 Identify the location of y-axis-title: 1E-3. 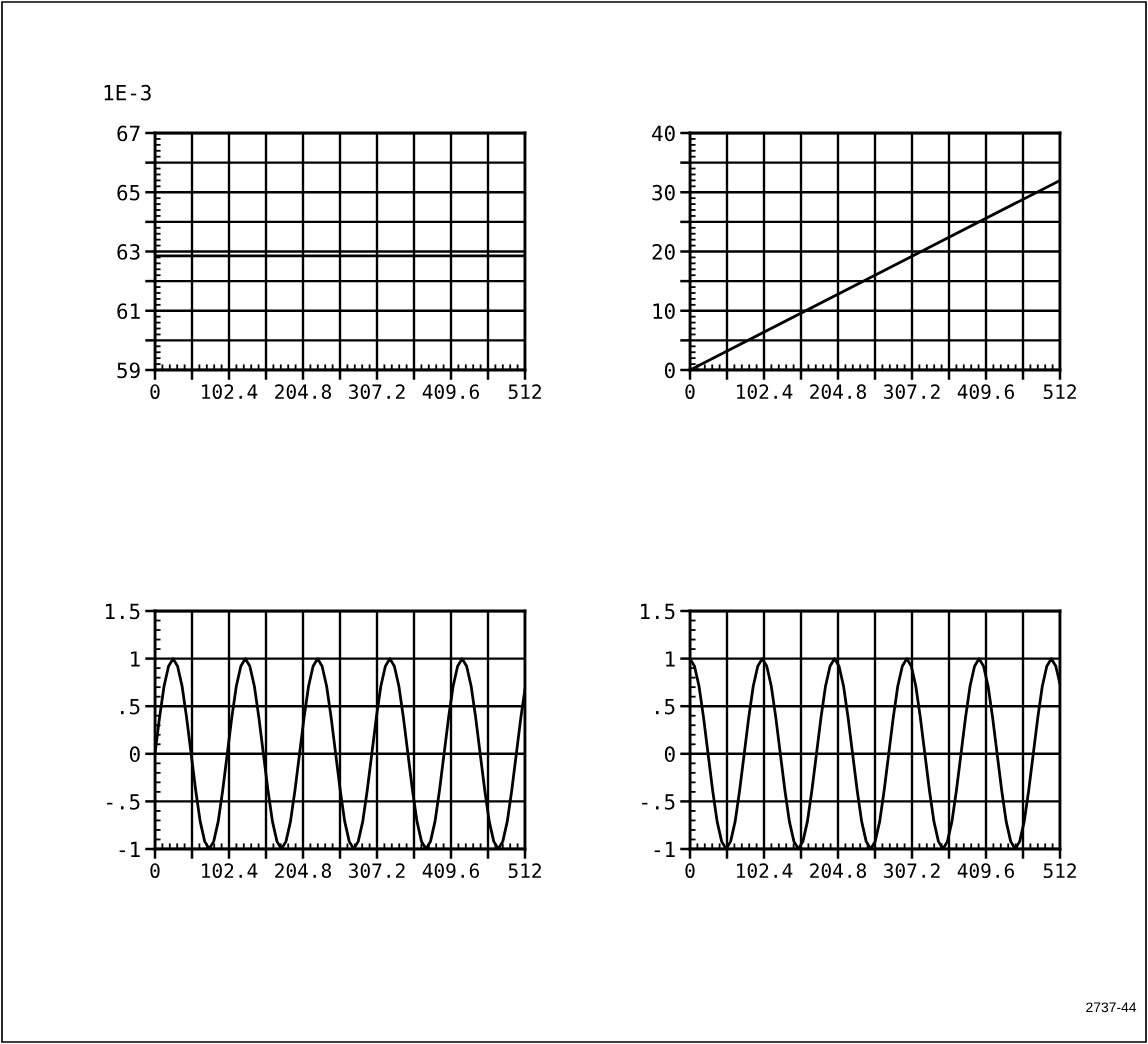
(127, 92).